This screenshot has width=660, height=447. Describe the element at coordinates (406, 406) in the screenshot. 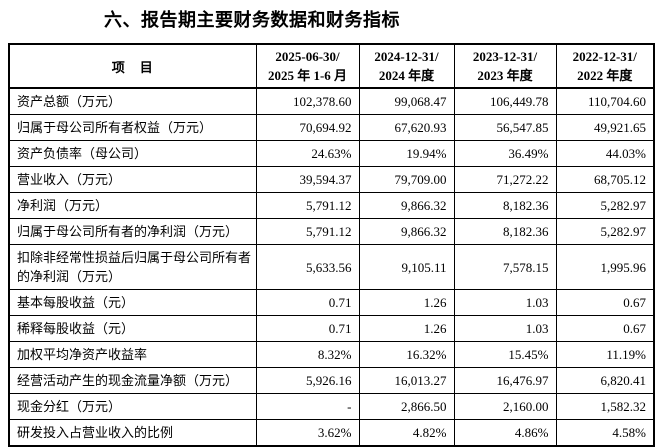

I see `value-cell: 2,866.50` at that location.